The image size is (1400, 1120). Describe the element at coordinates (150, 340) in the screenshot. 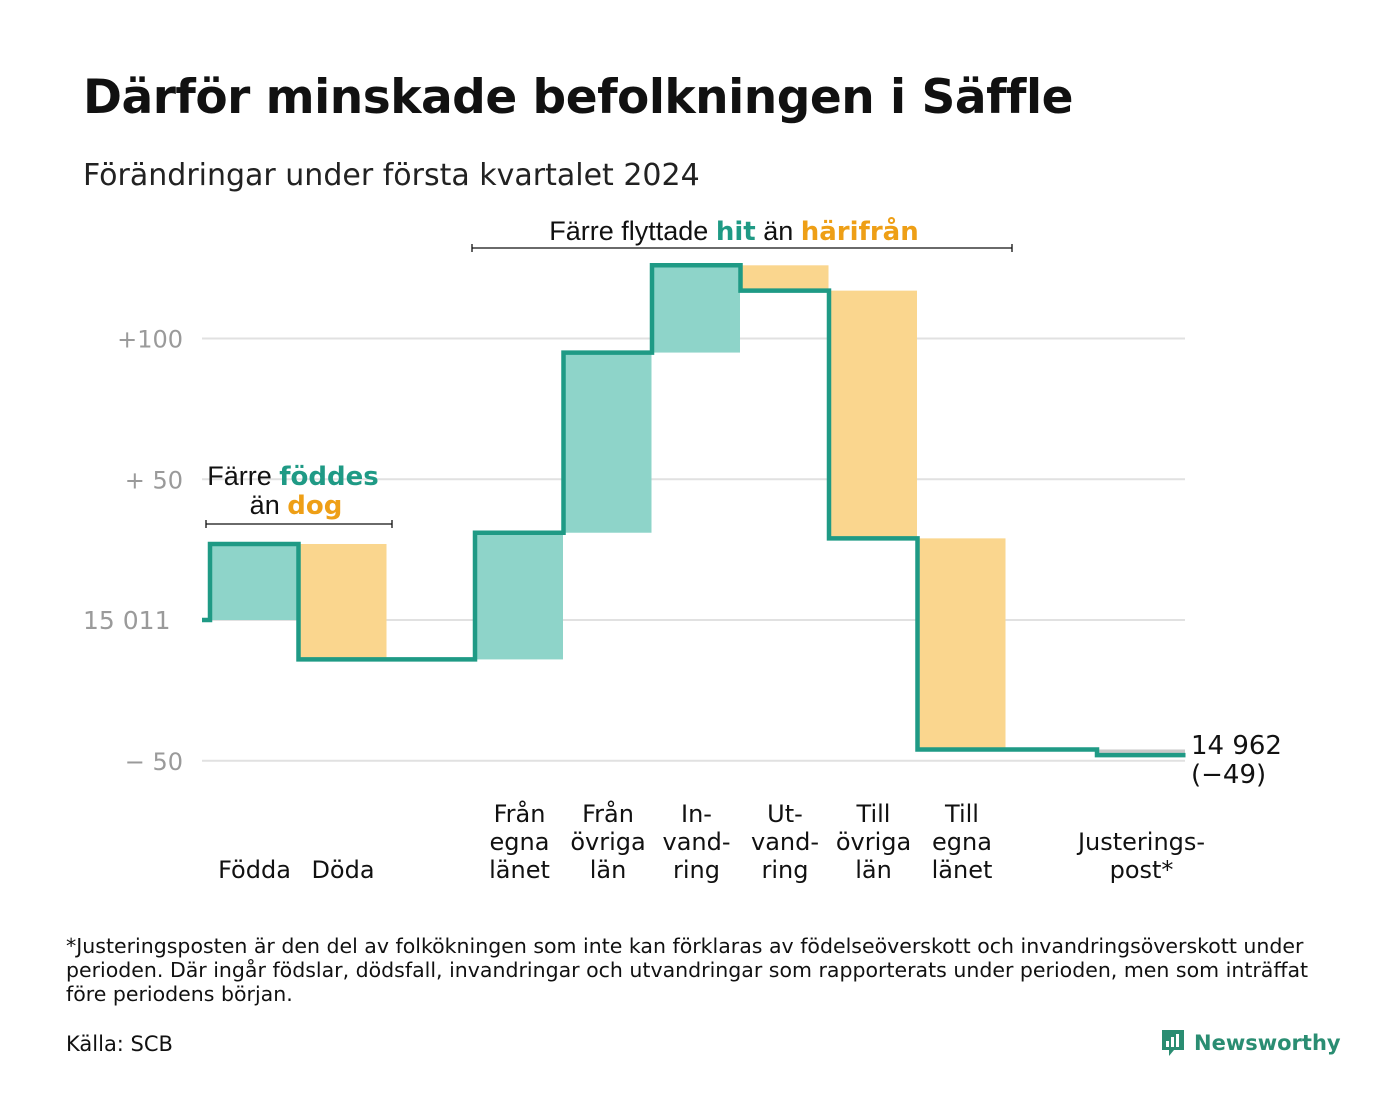

I see `y-tick-label: +100` at that location.